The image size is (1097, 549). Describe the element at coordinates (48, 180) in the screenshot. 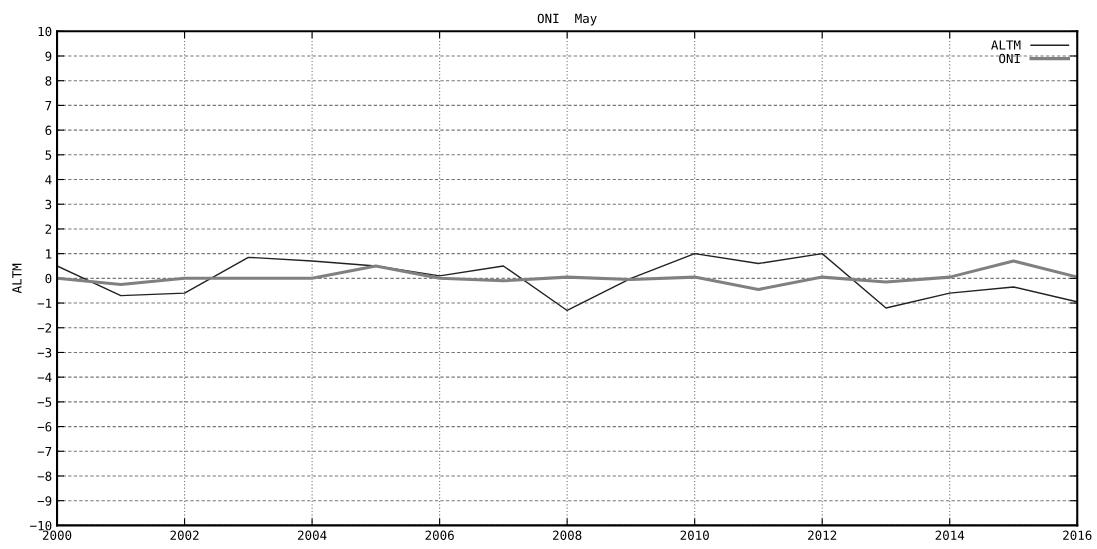

I see `y-tick-label: 4` at that location.